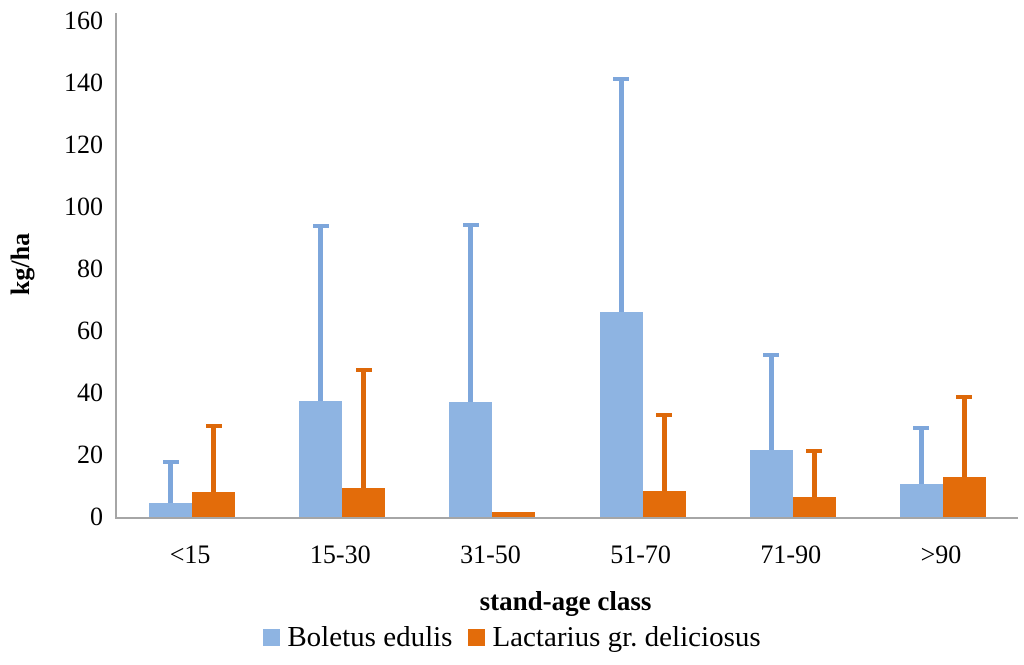 This screenshot has width=1024, height=665. I want to click on x-tick-label-31-50: 31-50, so click(490, 554).